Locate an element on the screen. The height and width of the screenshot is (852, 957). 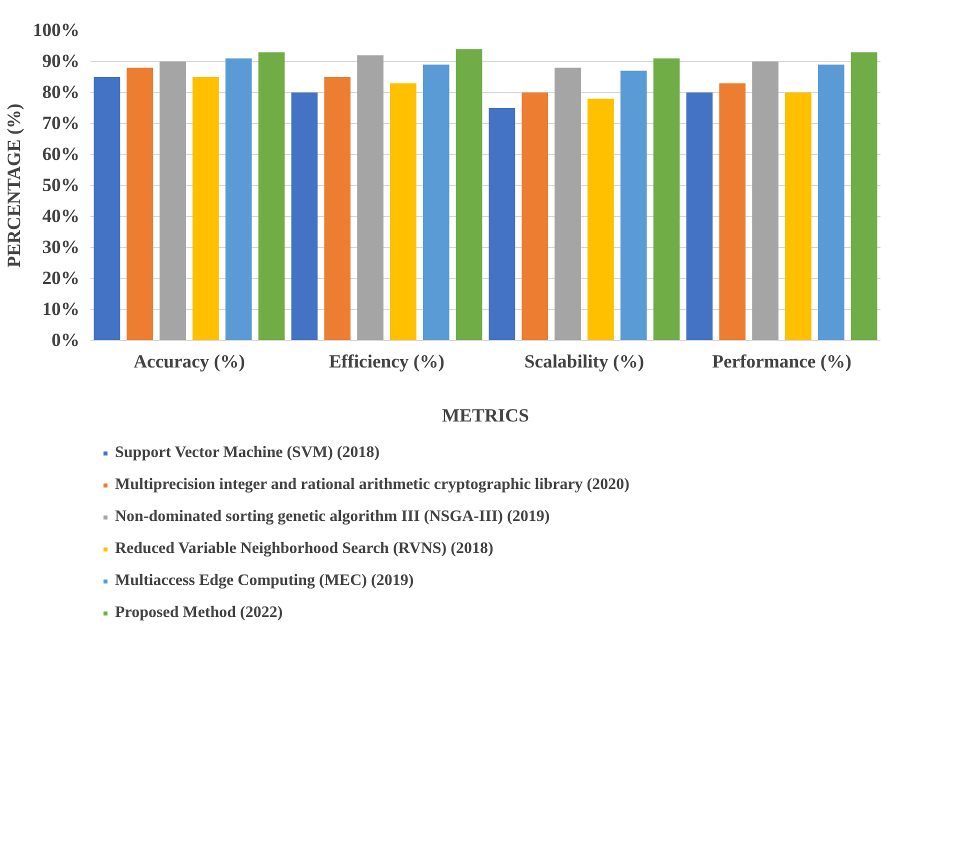
y-axis-title: PERCENTAGE (%) is located at coordinates (14, 186).